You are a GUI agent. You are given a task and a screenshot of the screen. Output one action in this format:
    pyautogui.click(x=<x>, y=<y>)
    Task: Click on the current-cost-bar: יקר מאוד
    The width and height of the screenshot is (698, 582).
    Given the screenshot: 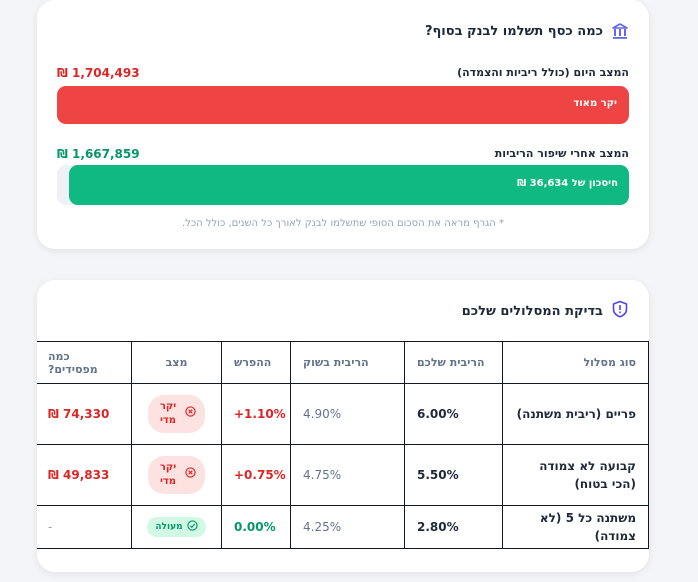 What is the action you would take?
    pyautogui.click(x=343, y=105)
    